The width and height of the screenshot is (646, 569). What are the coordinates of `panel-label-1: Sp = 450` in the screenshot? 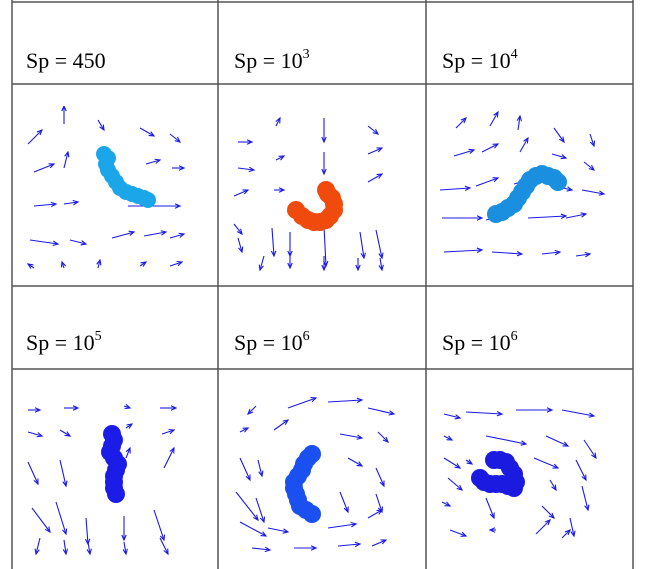 It's located at (66, 60).